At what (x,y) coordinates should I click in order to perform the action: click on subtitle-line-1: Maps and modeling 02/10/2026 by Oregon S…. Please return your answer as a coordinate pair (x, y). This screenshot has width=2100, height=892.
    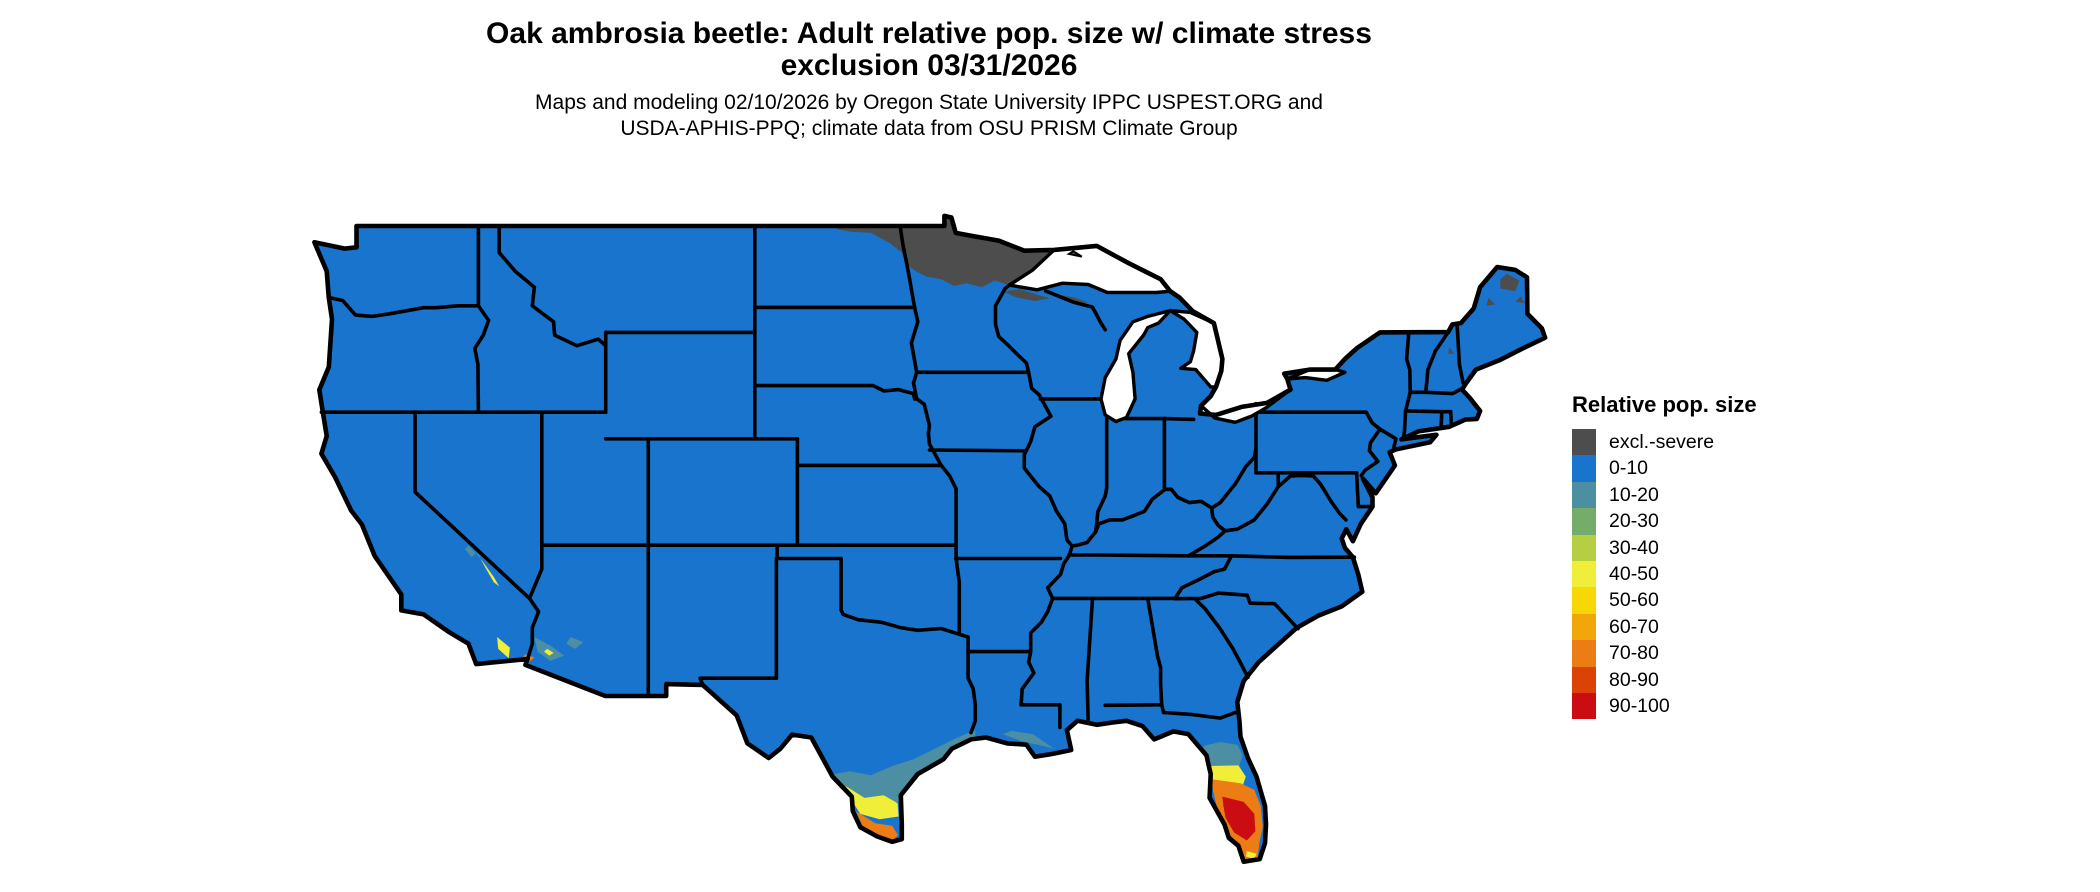
    Looking at the image, I should click on (929, 102).